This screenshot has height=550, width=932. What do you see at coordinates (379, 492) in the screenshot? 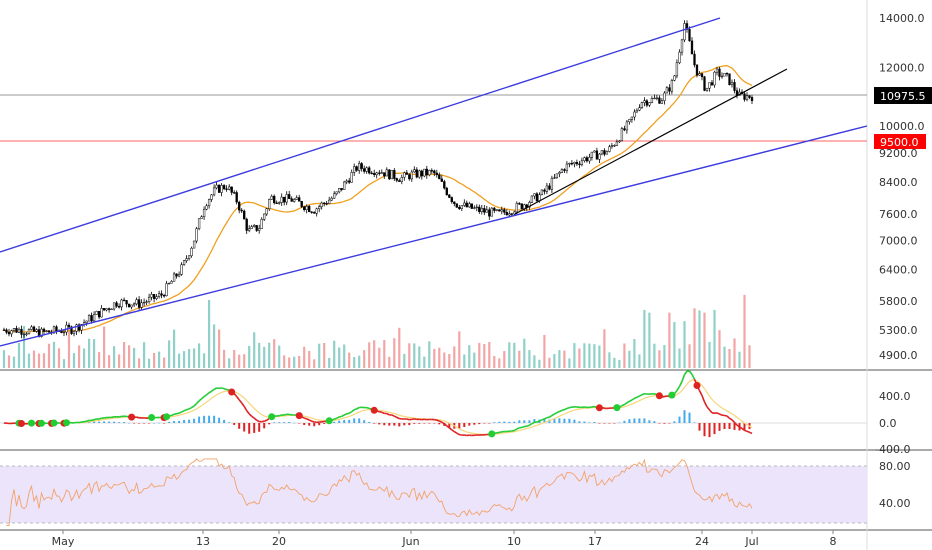
I see `rsi-line` at bounding box center [379, 492].